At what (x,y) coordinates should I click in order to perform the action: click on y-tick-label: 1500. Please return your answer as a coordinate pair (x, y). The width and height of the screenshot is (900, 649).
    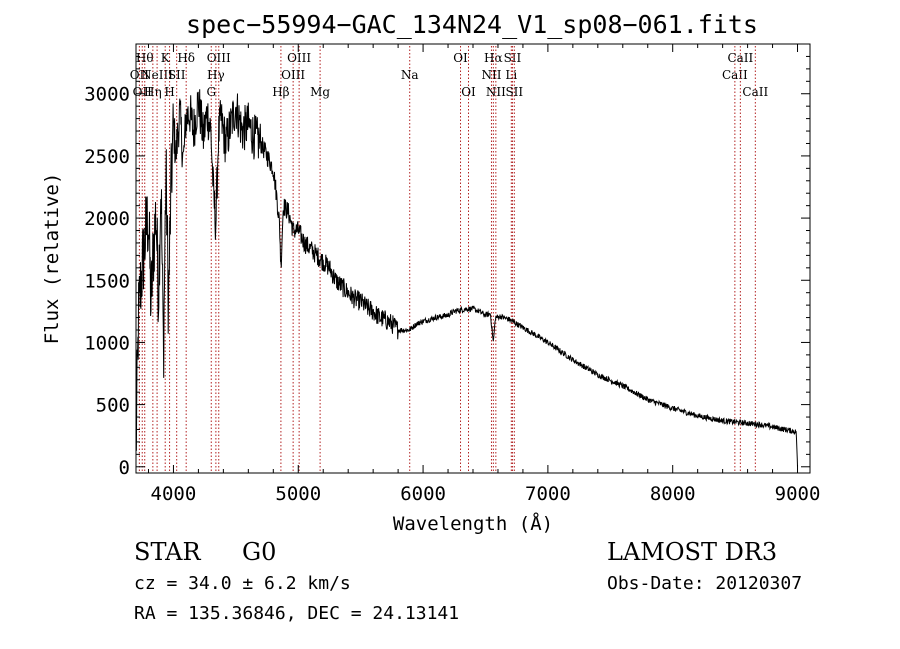
    Looking at the image, I should click on (107, 281).